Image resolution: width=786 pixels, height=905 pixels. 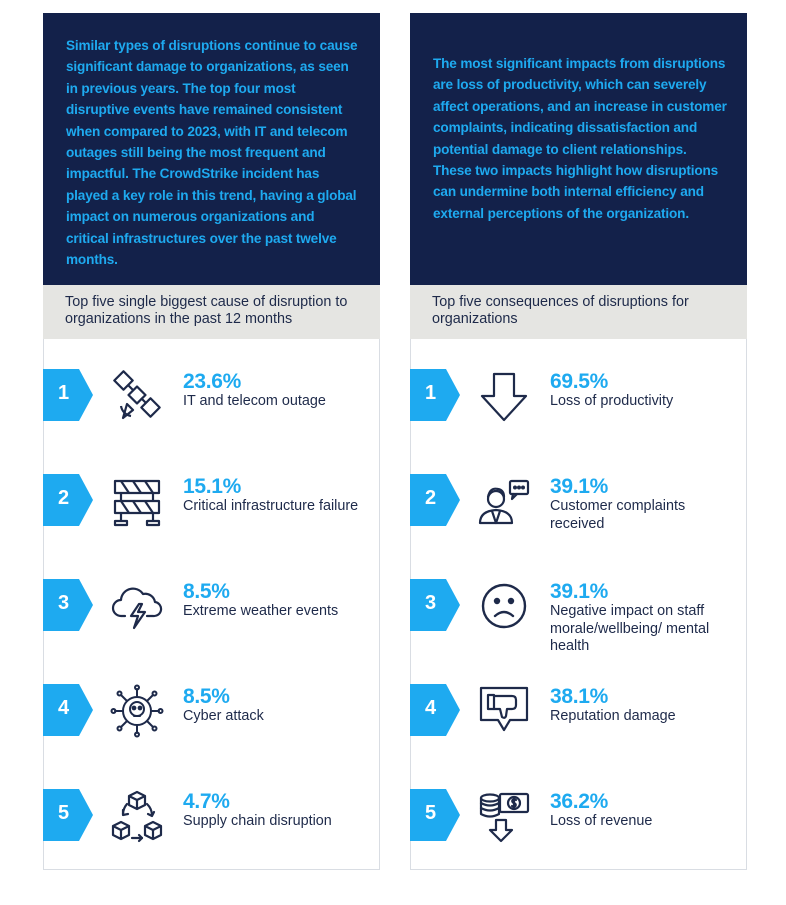 I want to click on item-percent: 23.6%, so click(x=212, y=381).